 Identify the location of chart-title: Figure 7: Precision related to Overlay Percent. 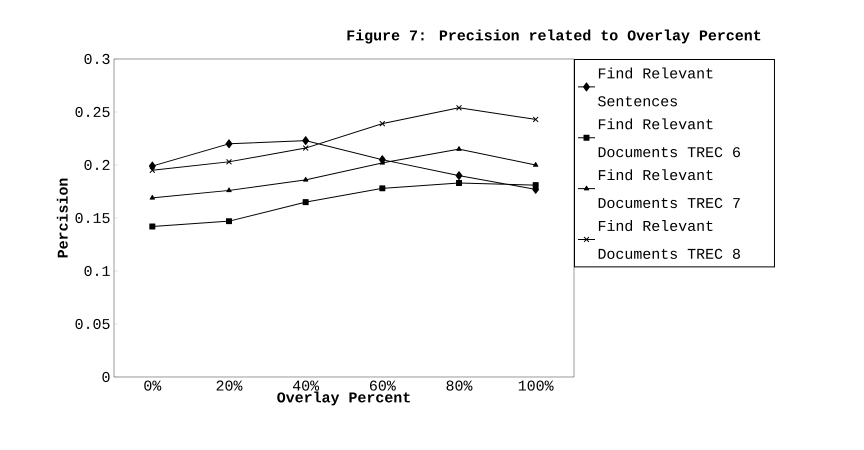
(553, 37).